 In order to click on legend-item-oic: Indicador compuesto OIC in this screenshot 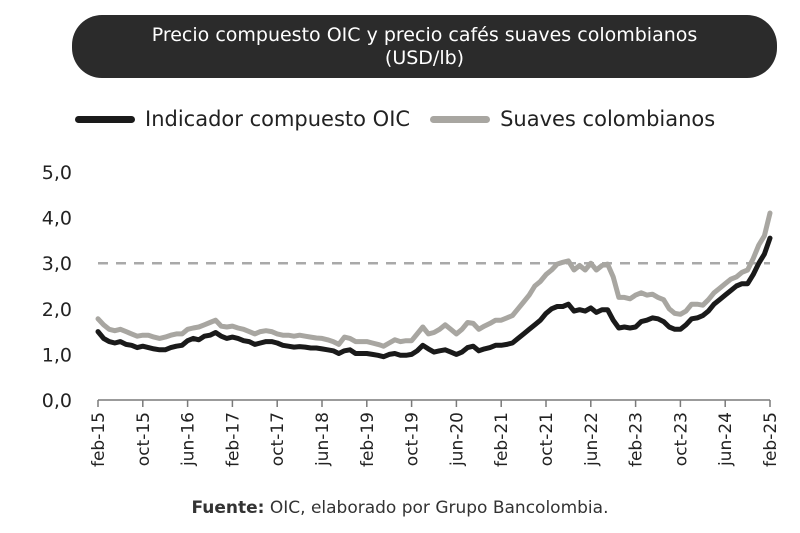, I will do `click(242, 119)`.